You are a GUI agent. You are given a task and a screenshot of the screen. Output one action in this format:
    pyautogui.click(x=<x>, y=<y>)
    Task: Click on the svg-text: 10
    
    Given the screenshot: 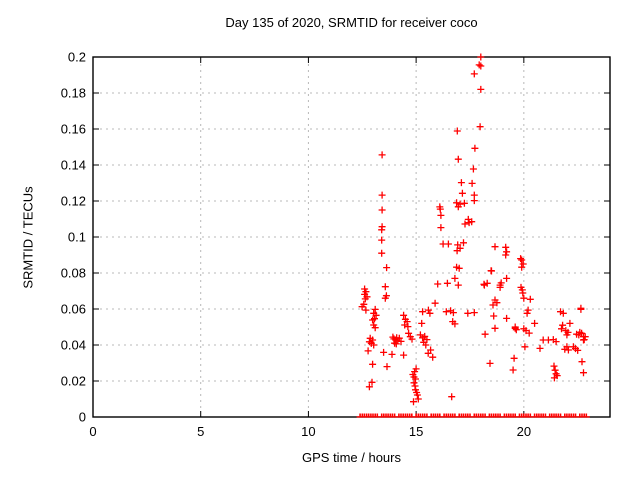 What is the action you would take?
    pyautogui.click(x=308, y=431)
    